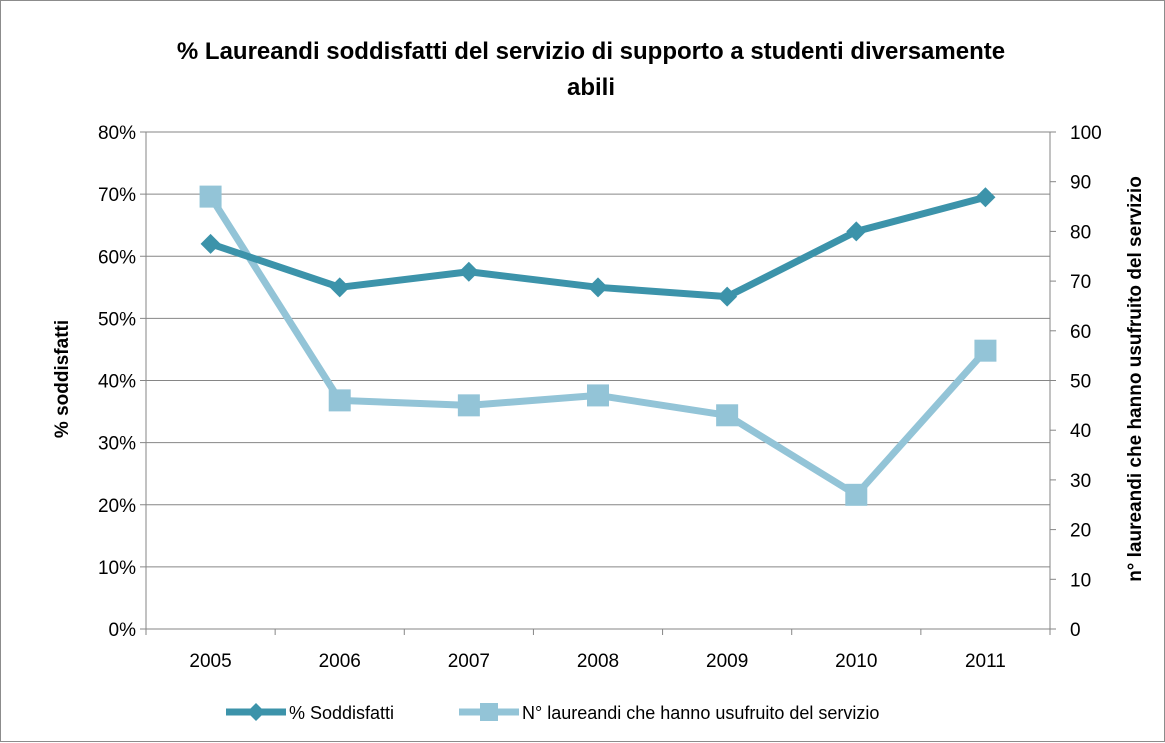 This screenshot has width=1165, height=743. I want to click on left-axis-ticks: 0% 10% 20% 30% 40% 50% 60% 70% 80%, so click(122, 382).